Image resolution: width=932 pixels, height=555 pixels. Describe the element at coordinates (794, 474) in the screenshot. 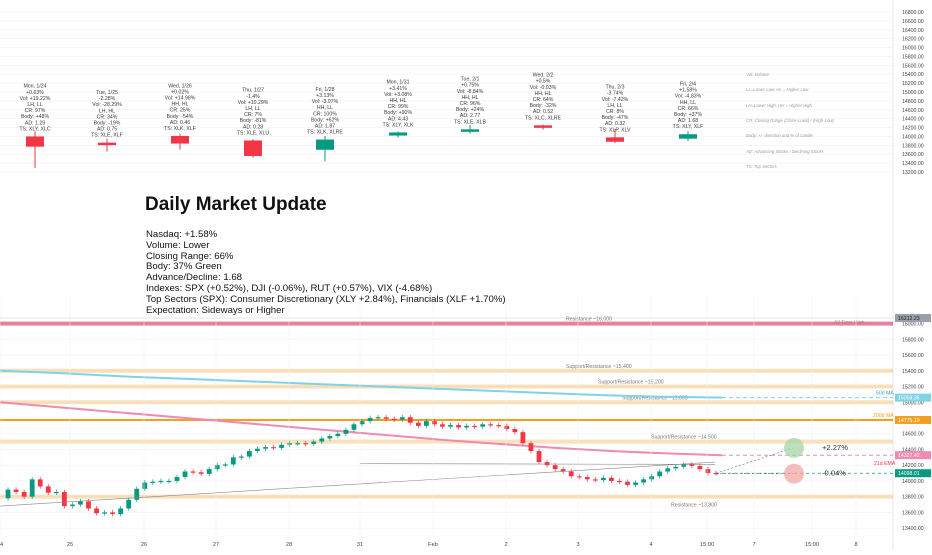

I see `target-down-circle` at that location.